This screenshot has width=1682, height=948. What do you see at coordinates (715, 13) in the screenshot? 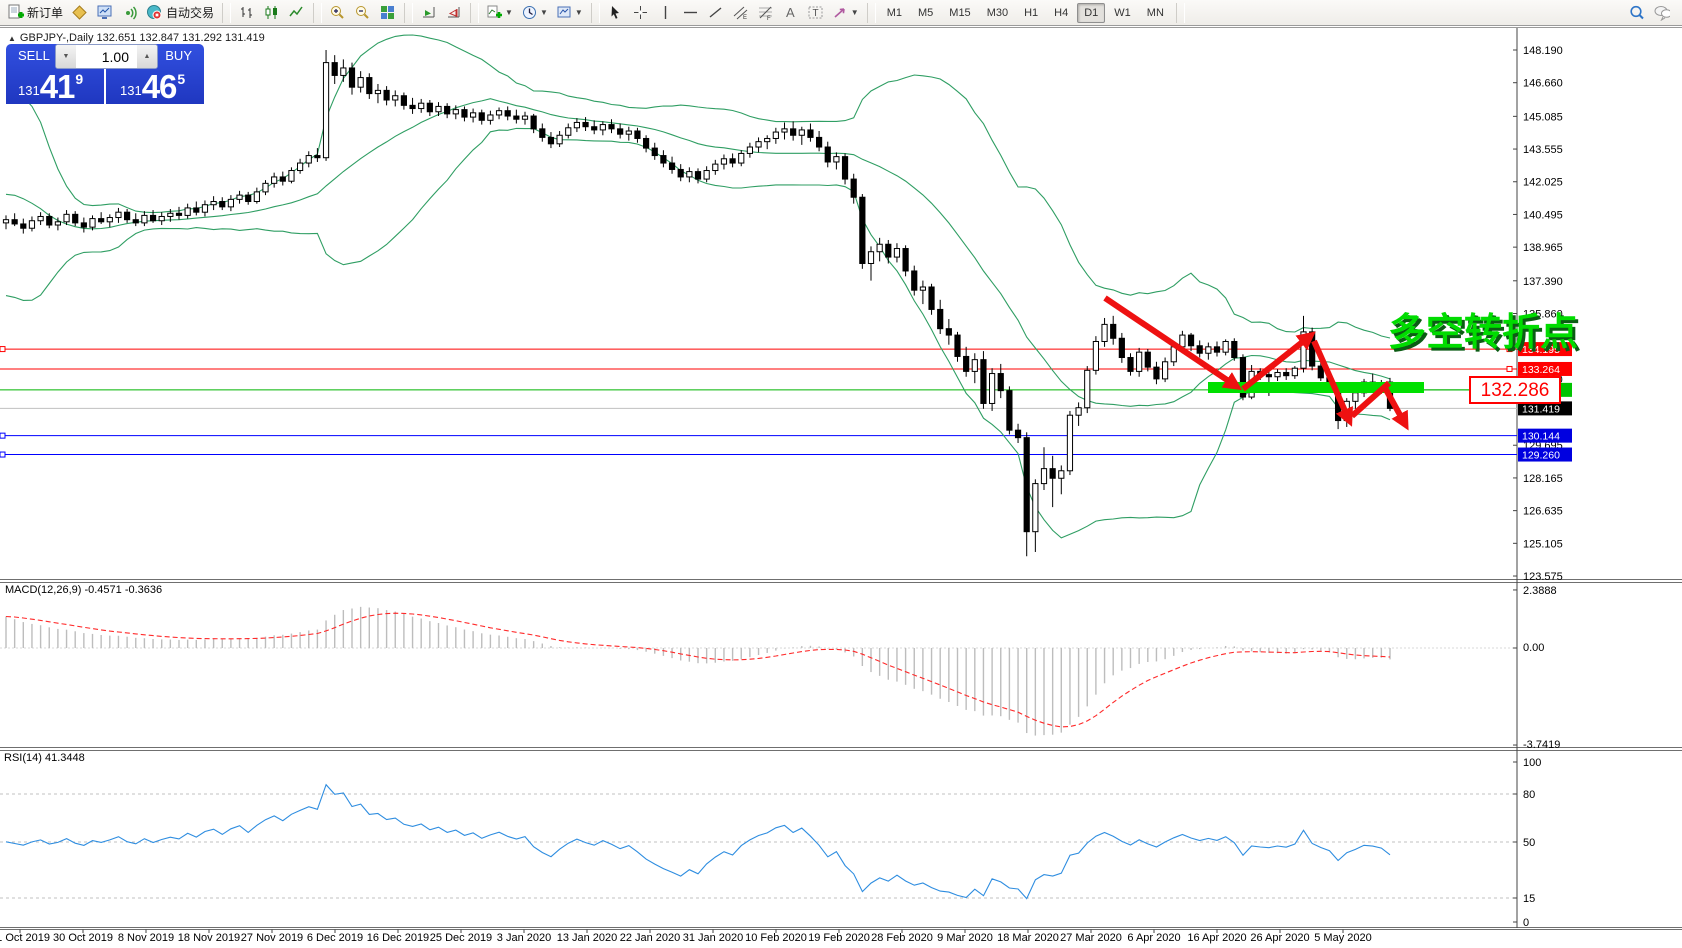
I see `trendline-button` at bounding box center [715, 13].